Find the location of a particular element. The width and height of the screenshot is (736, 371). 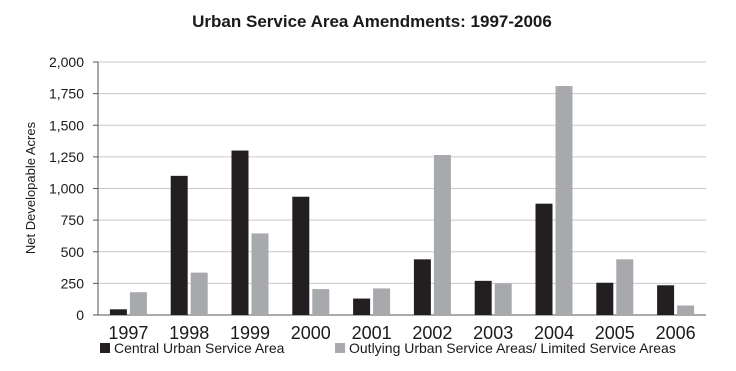

bar-outlying-2006 is located at coordinates (686, 310).